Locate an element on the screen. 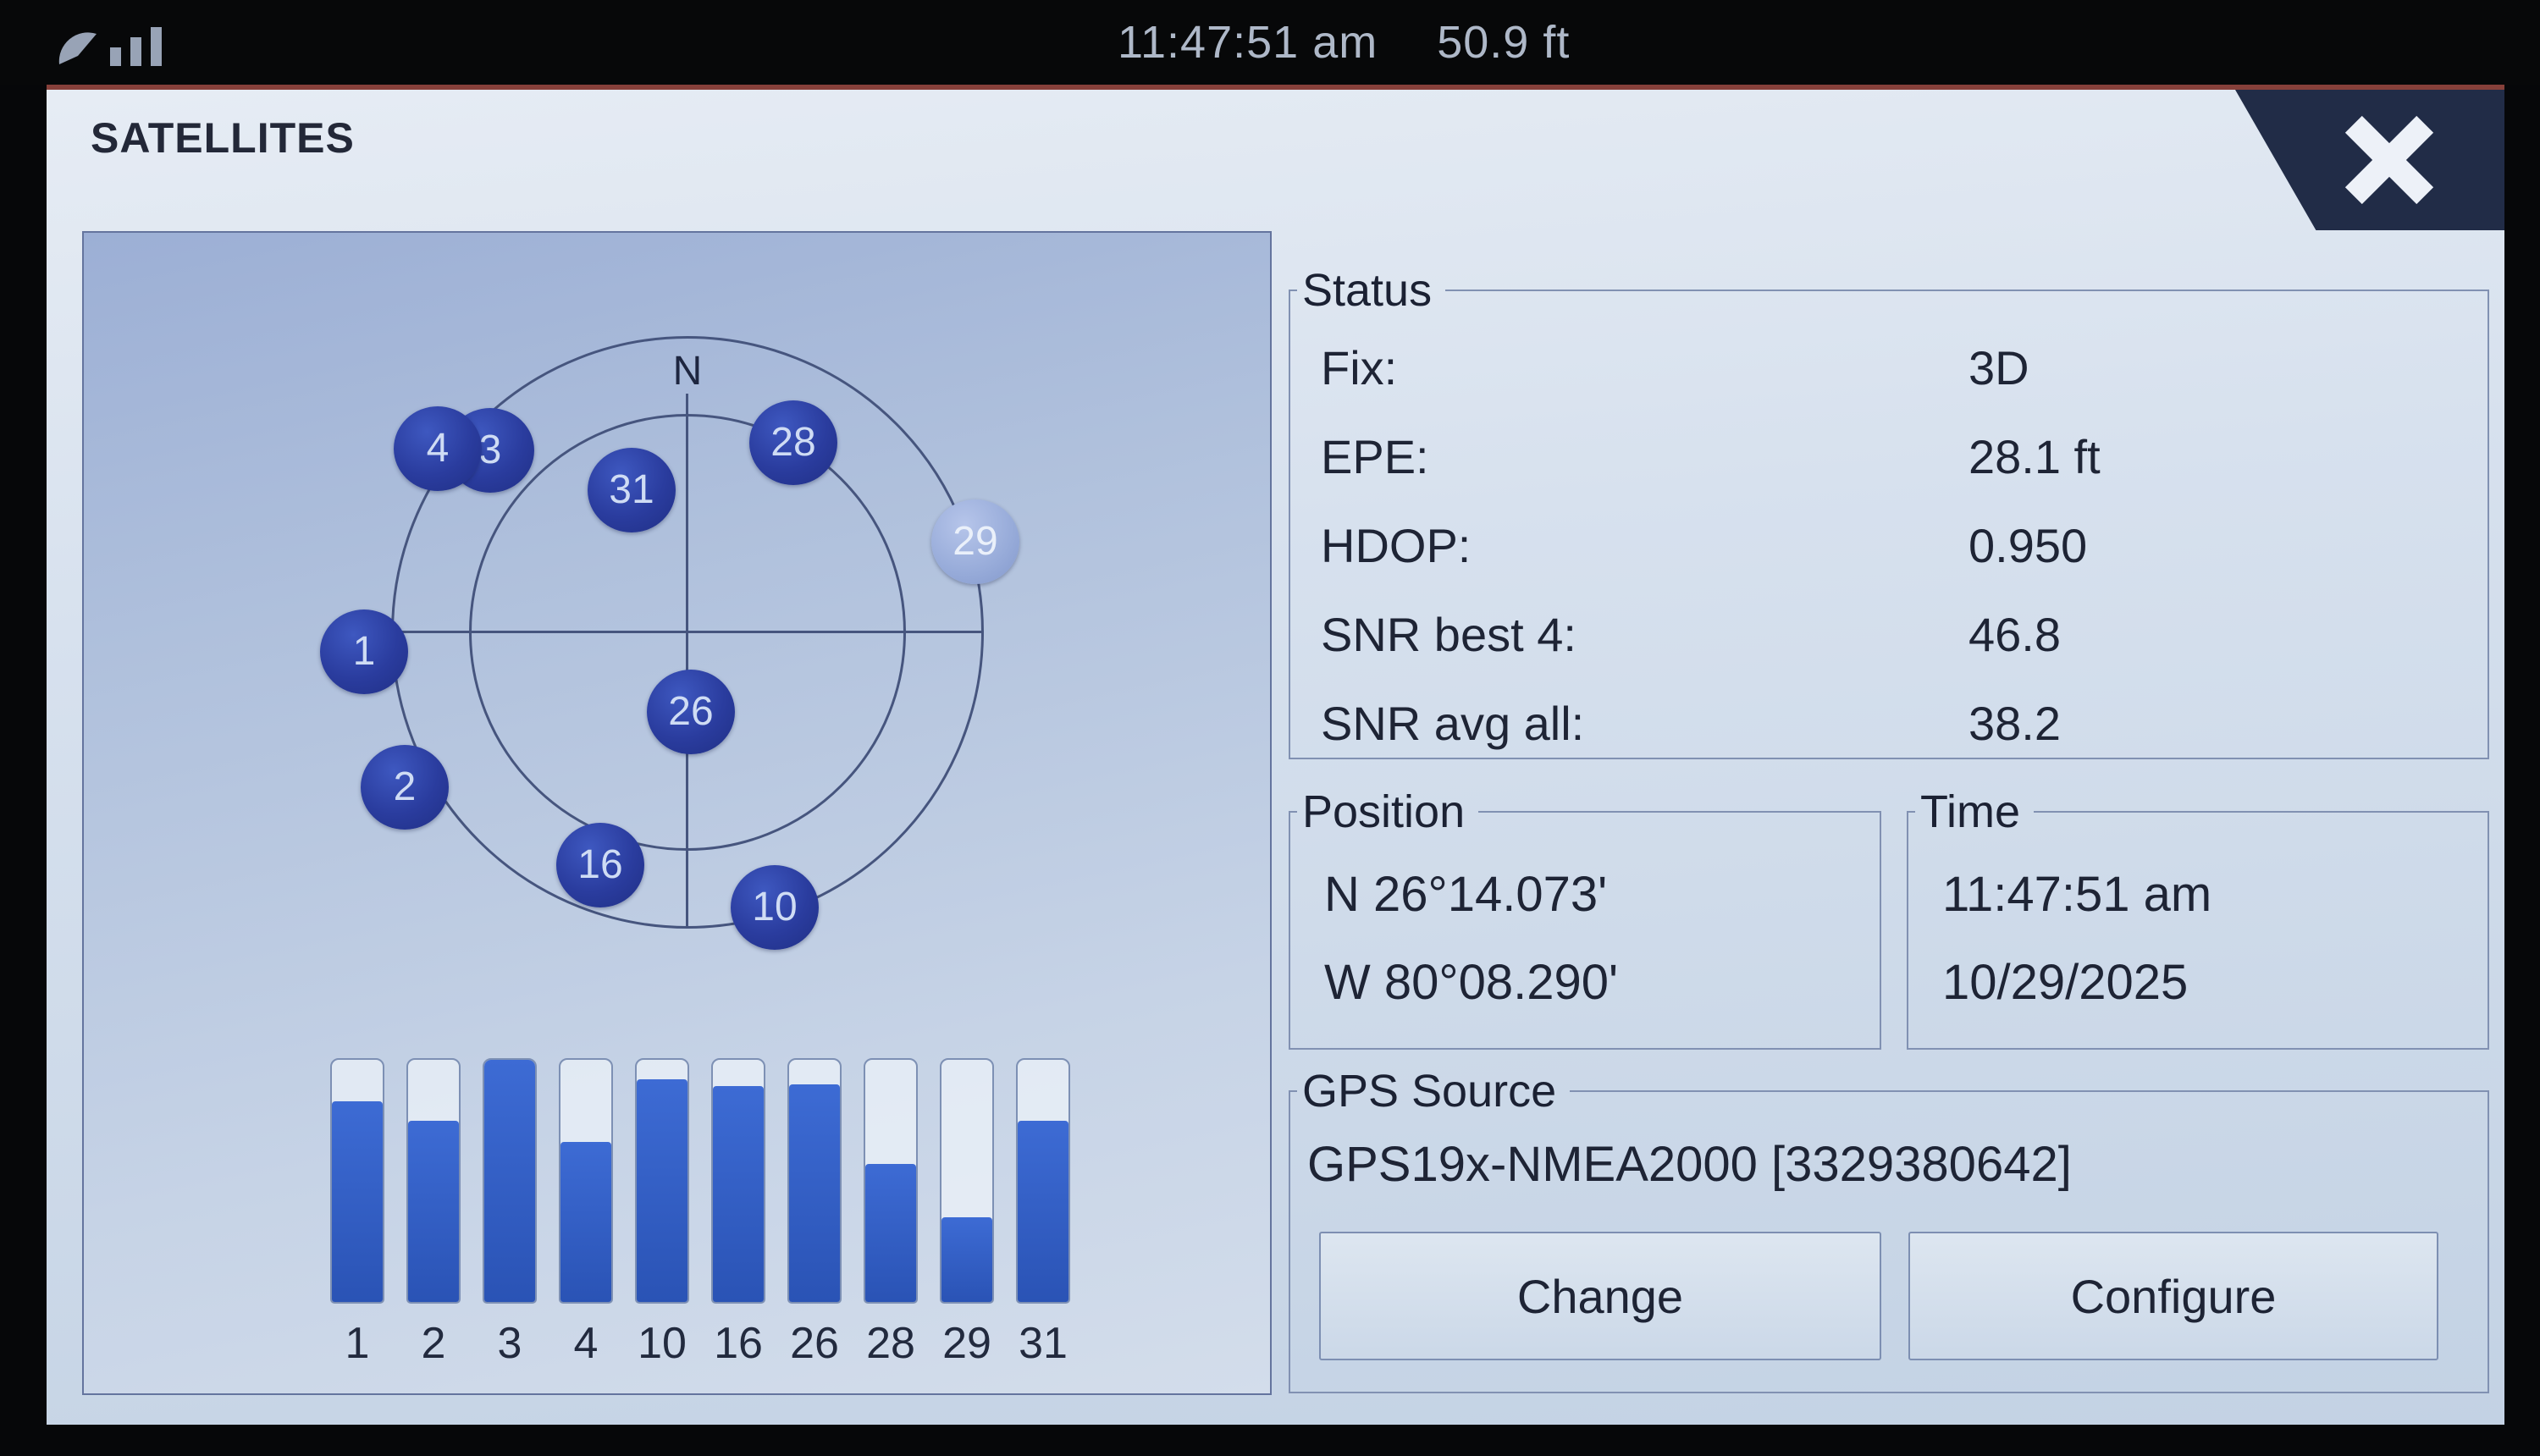 This screenshot has height=1456, width=2540. satellite-31: 31 is located at coordinates (632, 490).